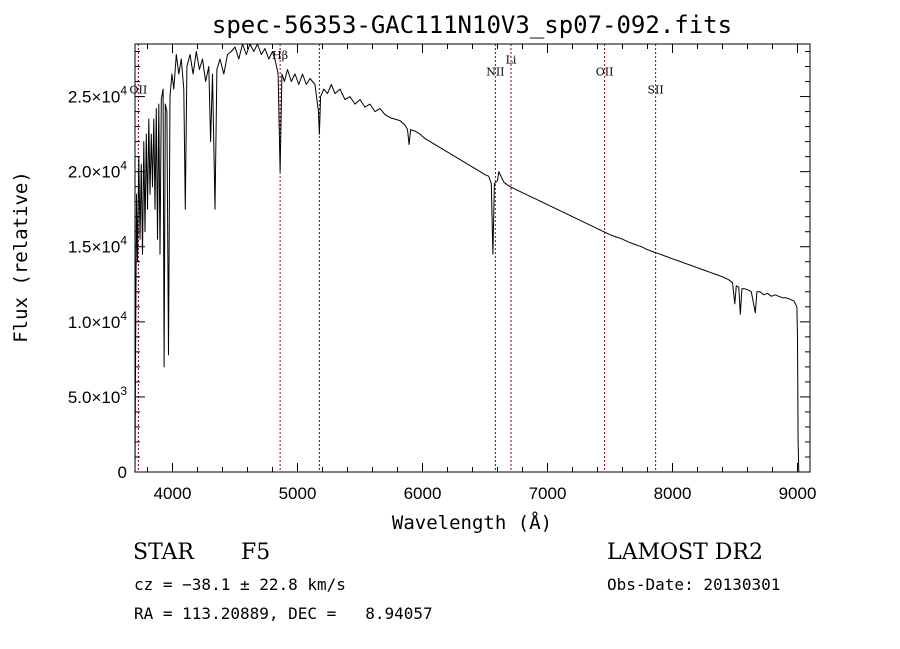 Image resolution: width=900 pixels, height=649 pixels. I want to click on coordinates-text: RA = 113.20889, DEC = 8.94057, so click(283, 613).